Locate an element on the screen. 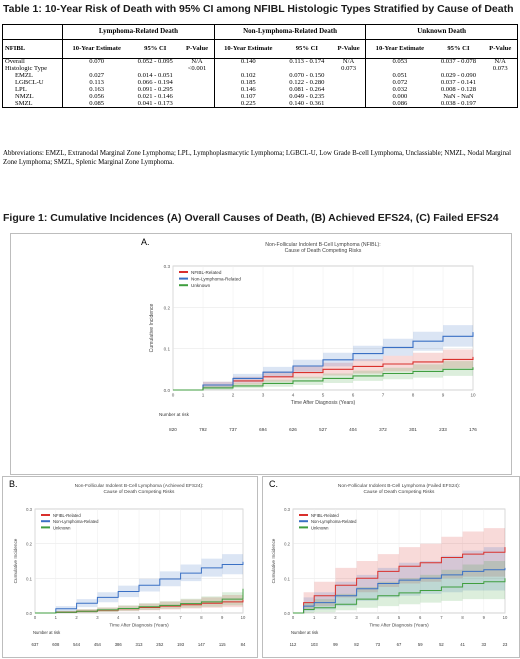 Image resolution: width=520 pixels, height=659 pixels. x-axis-label: Time After Diagnosis (Years) is located at coordinates (139, 624).